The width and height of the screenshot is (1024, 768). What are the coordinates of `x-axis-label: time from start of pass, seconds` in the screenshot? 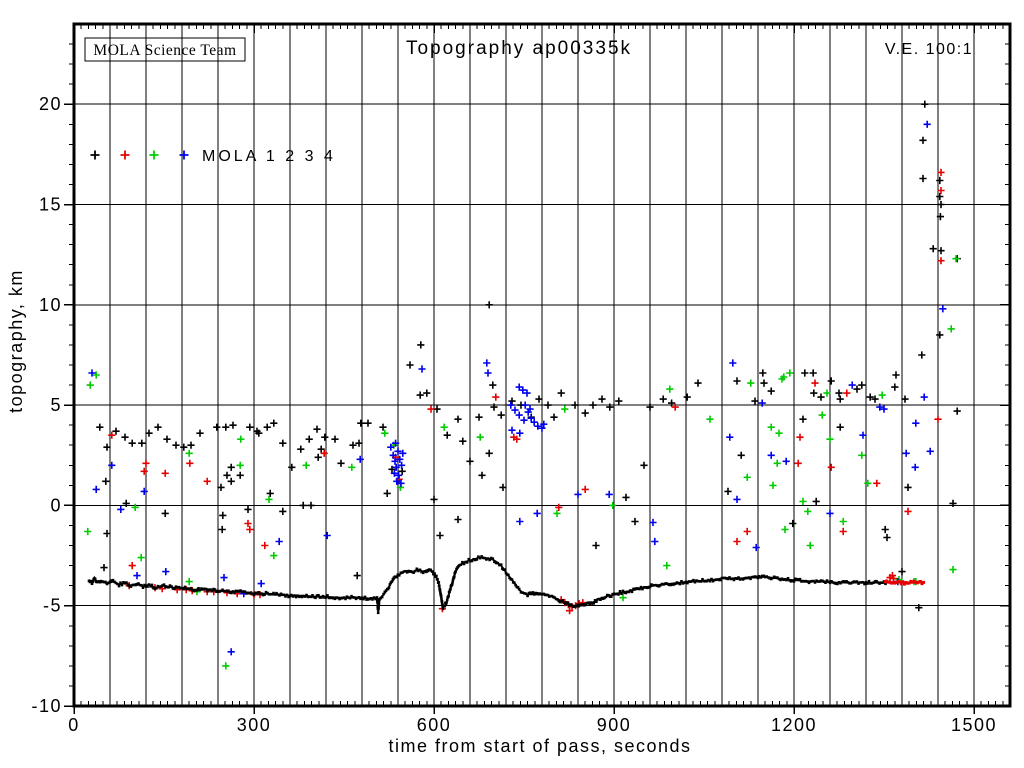 It's located at (539, 746).